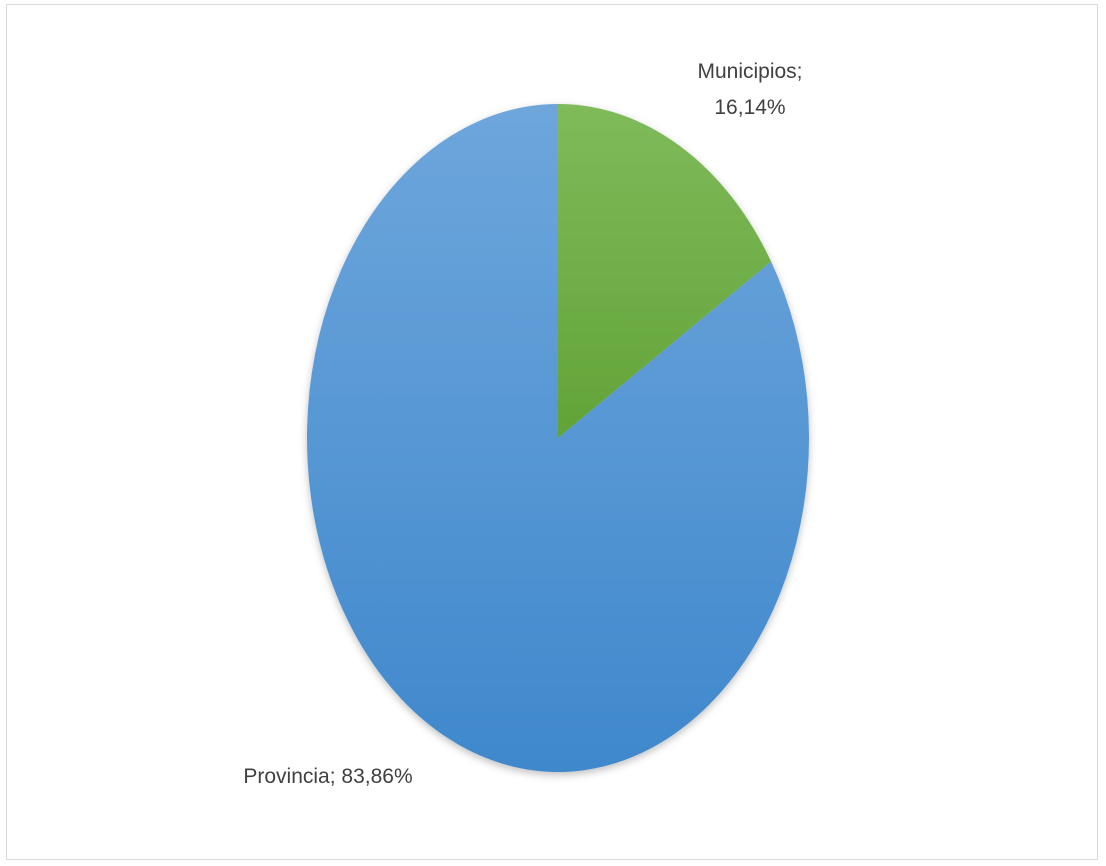  Describe the element at coordinates (749, 71) in the screenshot. I see `data-label-line: Municipios;` at that location.